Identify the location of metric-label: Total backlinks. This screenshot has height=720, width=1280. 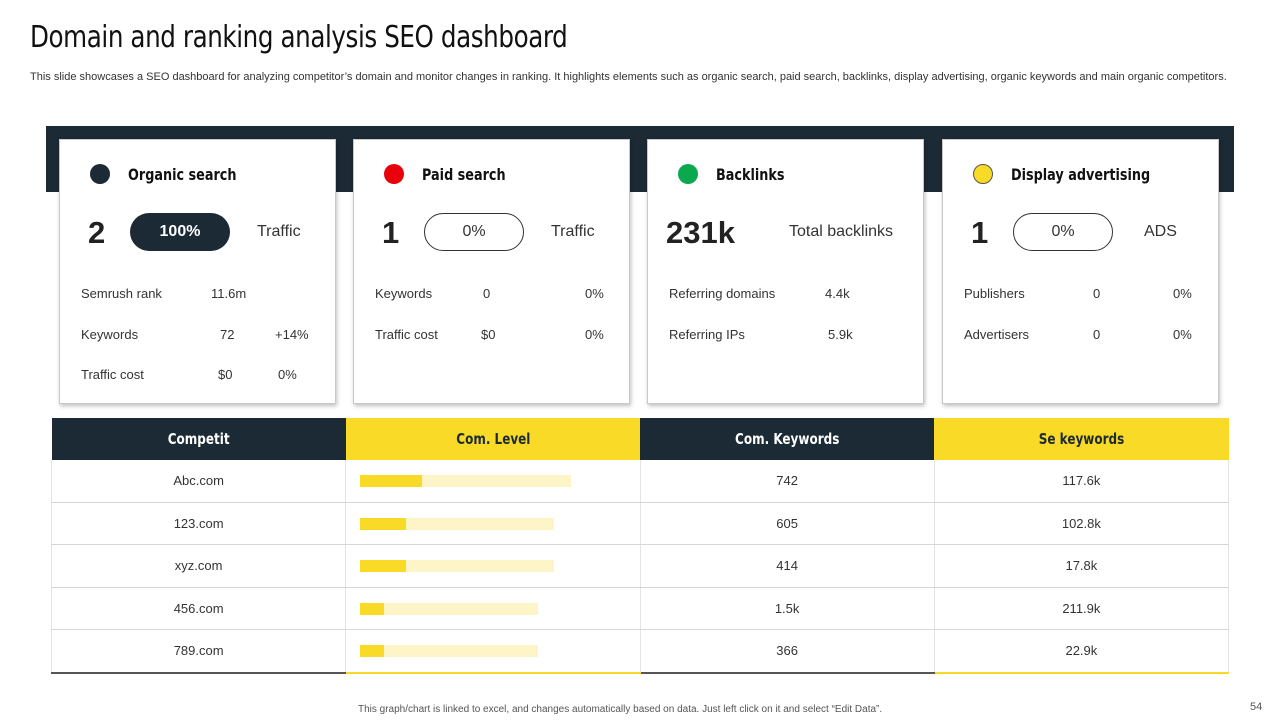
(841, 231).